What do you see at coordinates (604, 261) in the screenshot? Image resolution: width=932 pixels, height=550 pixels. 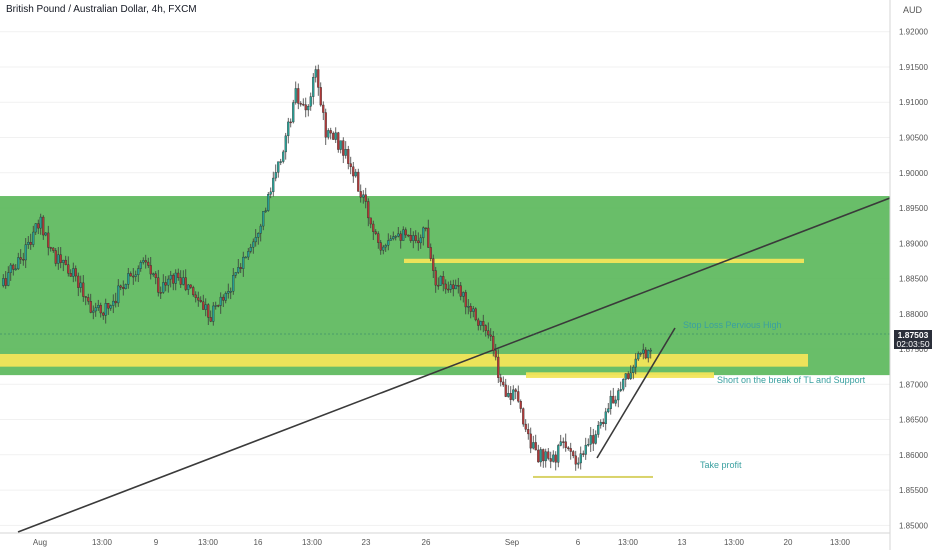 I see `stop-loss-line` at bounding box center [604, 261].